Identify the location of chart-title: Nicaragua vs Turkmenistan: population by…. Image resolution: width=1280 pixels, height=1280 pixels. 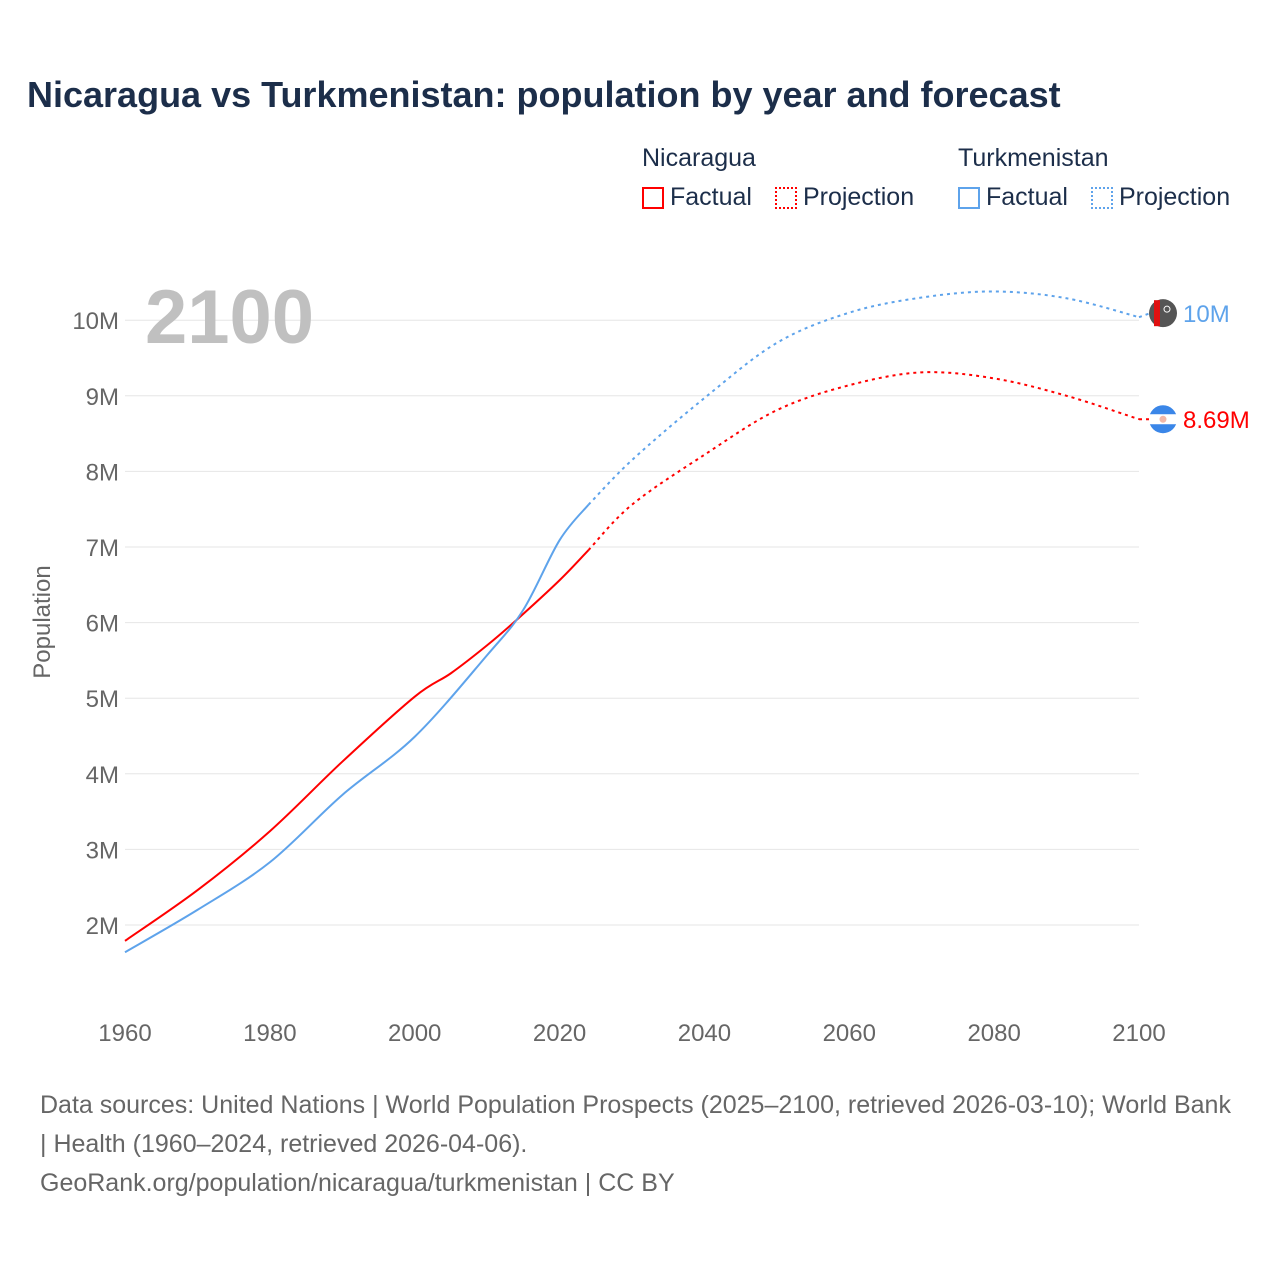
(544, 94).